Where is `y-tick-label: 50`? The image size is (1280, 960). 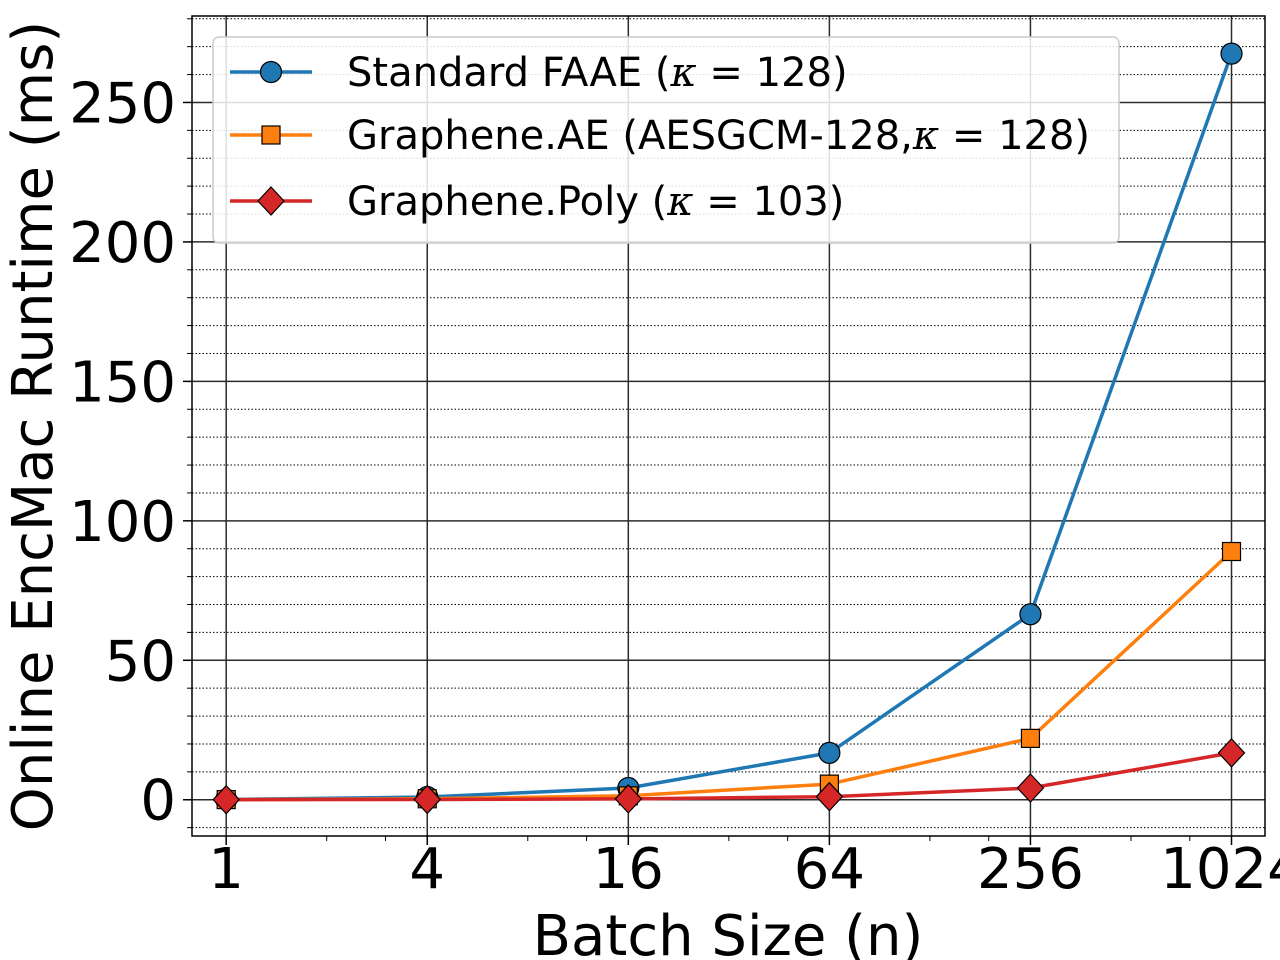 y-tick-label: 50 is located at coordinates (140, 661).